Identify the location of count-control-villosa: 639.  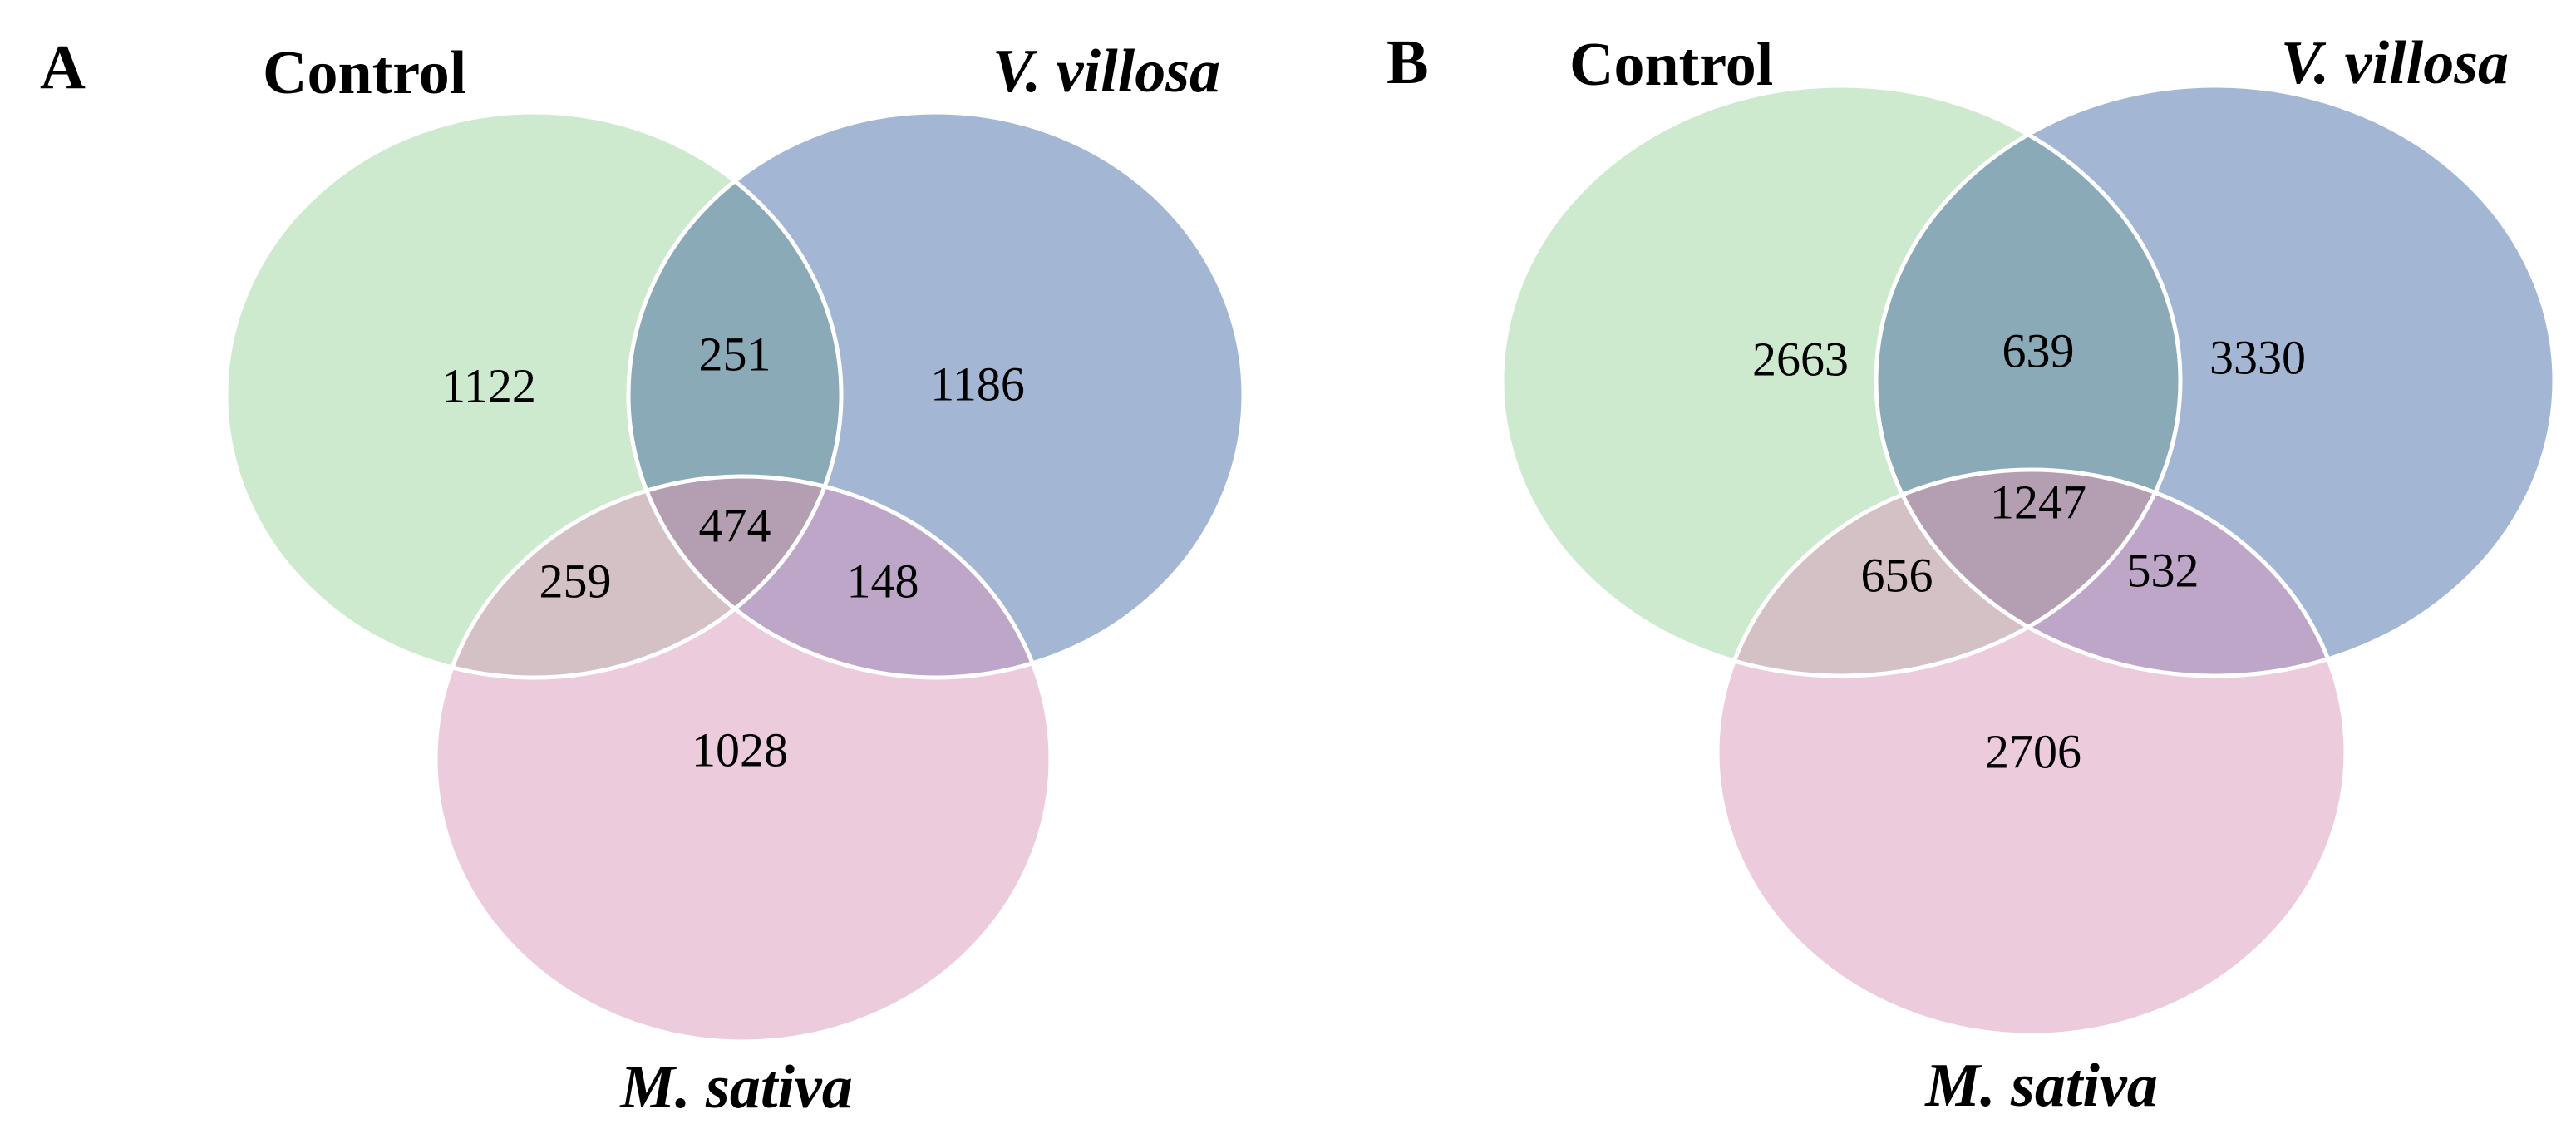
(2038, 350).